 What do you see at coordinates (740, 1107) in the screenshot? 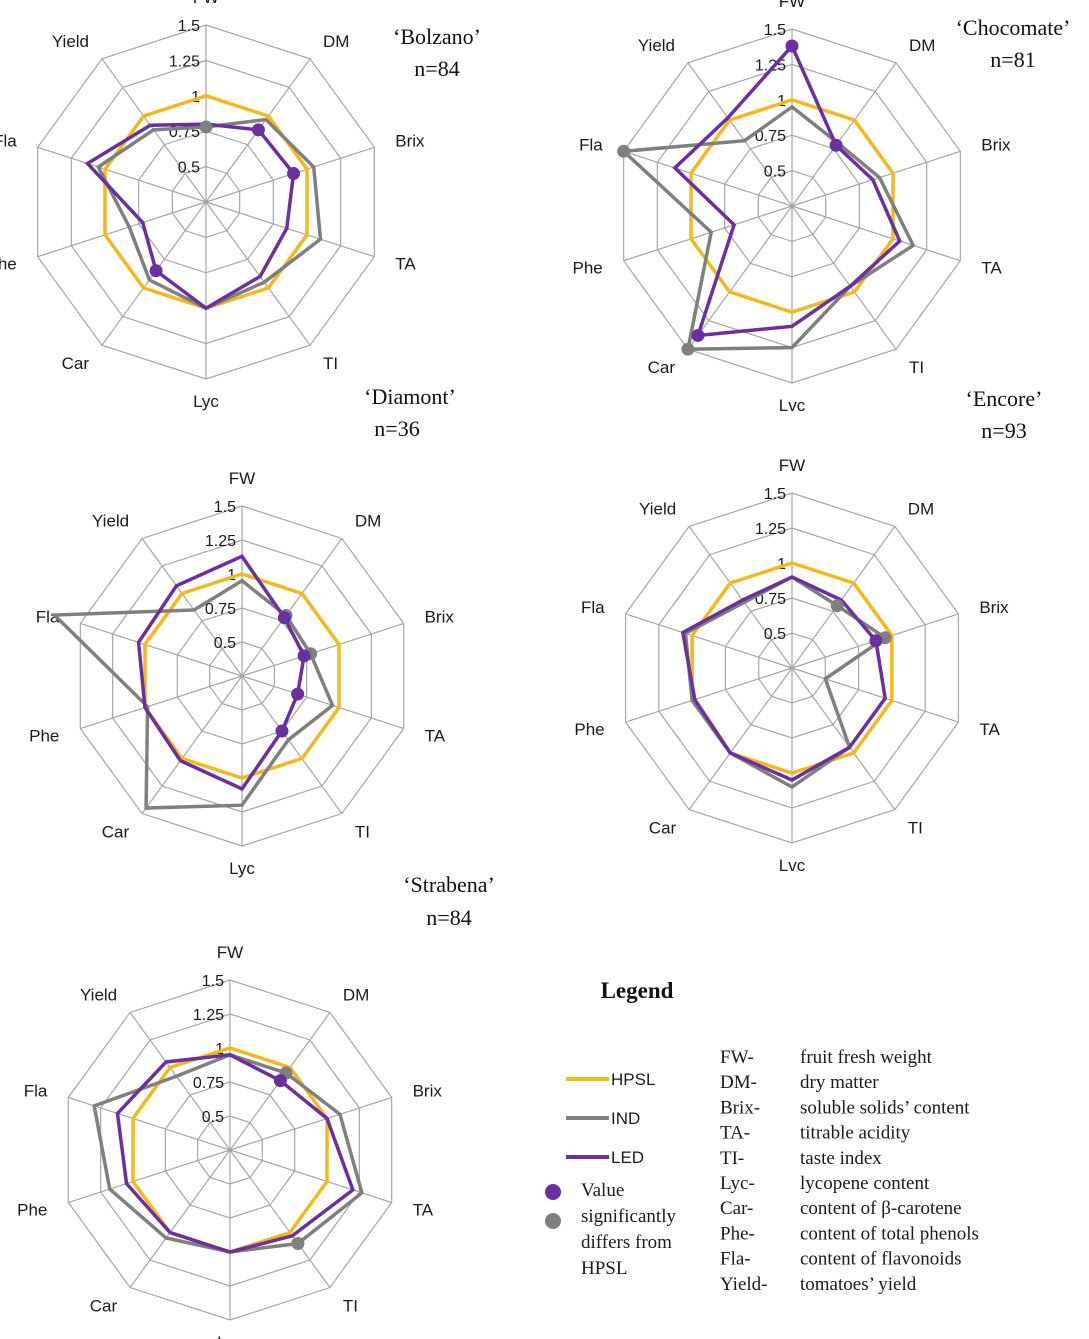
I see `abbr-brix: Brix-` at bounding box center [740, 1107].